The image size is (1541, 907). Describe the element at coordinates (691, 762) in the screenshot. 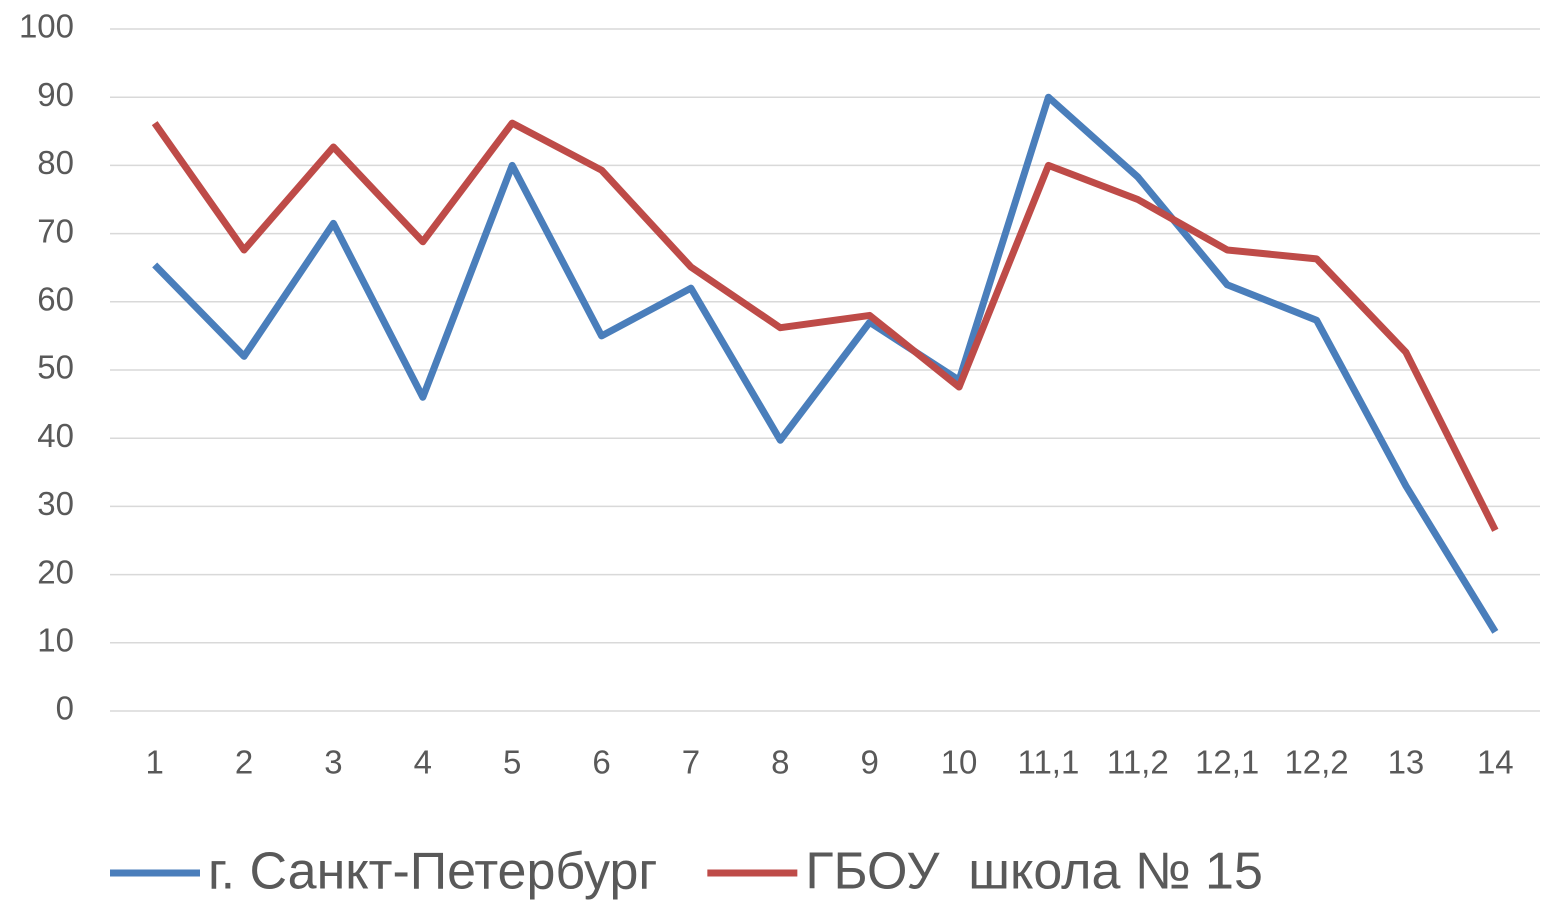

I see `x-tick-label: 7` at that location.